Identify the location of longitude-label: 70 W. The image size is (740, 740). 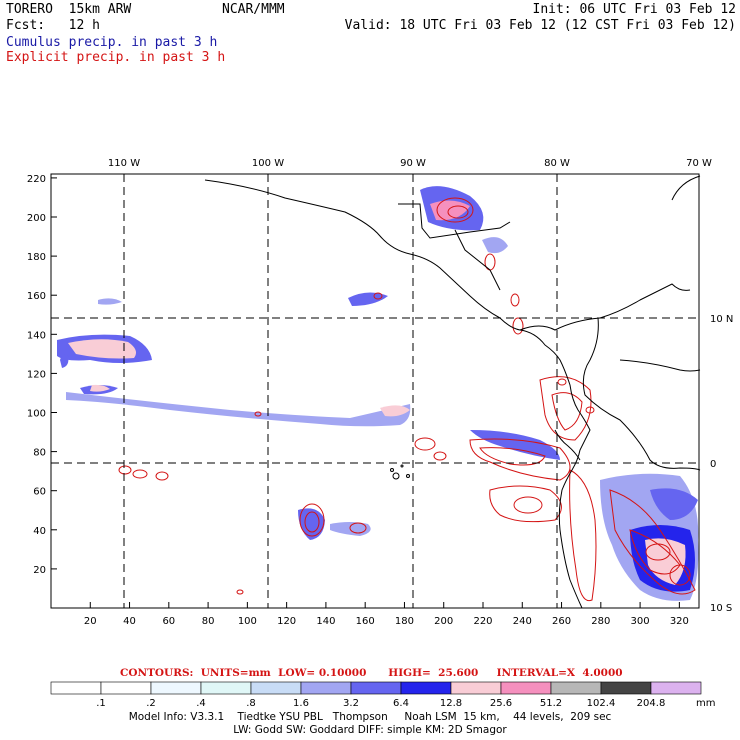
(699, 163).